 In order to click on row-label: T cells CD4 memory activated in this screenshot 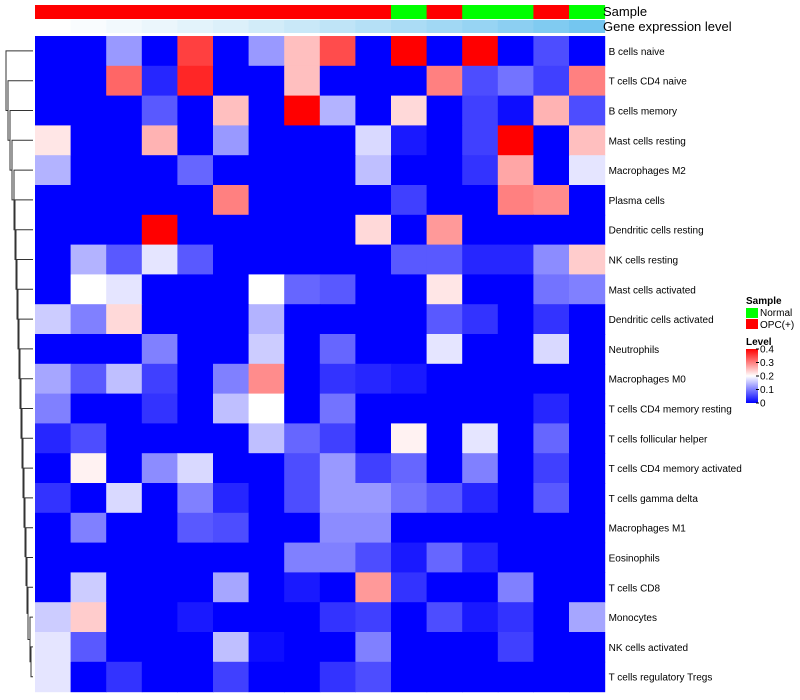, I will do `click(675, 469)`.